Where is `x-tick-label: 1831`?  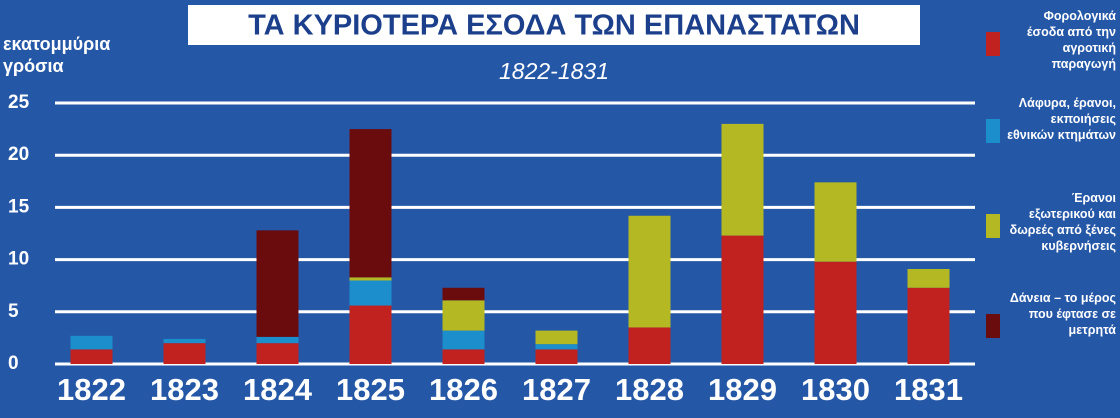 x-tick-label: 1831 is located at coordinates (928, 389).